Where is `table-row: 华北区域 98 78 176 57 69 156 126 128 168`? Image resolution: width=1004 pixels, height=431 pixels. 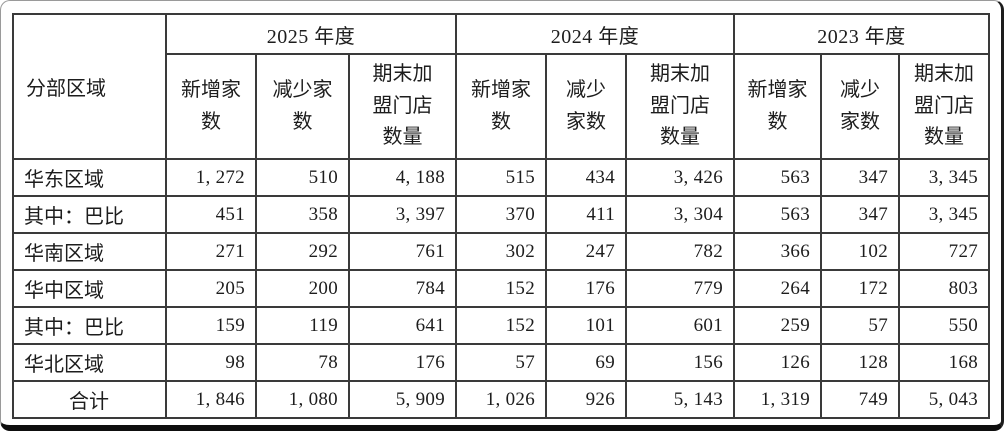 table-row: 华北区域 98 78 176 57 69 156 126 128 168 is located at coordinates (501, 362).